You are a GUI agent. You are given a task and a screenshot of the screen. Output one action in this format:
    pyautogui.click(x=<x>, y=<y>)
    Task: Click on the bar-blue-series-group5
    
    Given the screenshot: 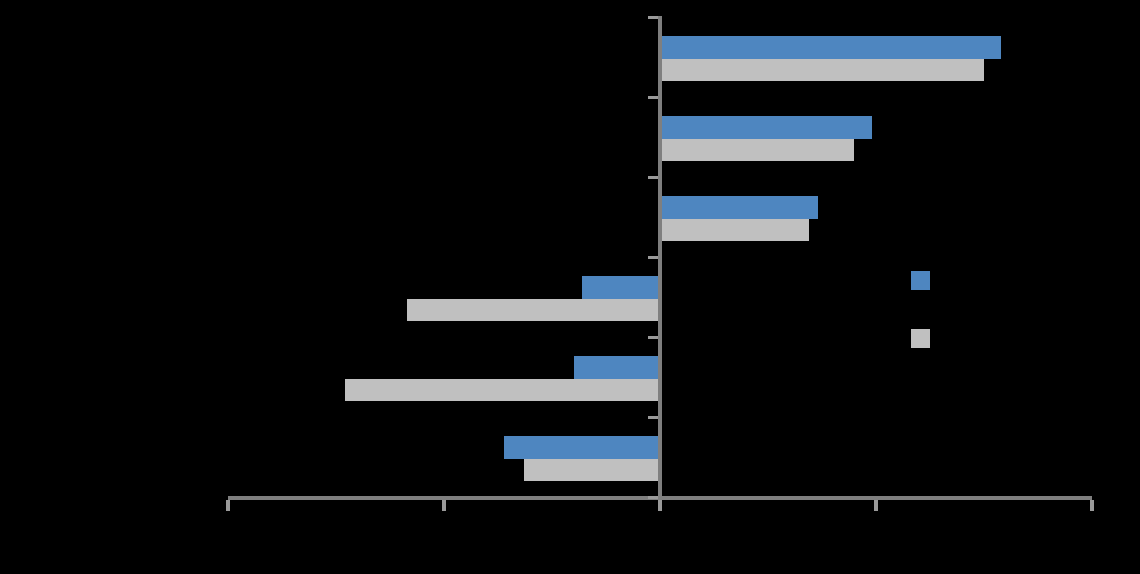 What is the action you would take?
    pyautogui.click(x=616, y=367)
    